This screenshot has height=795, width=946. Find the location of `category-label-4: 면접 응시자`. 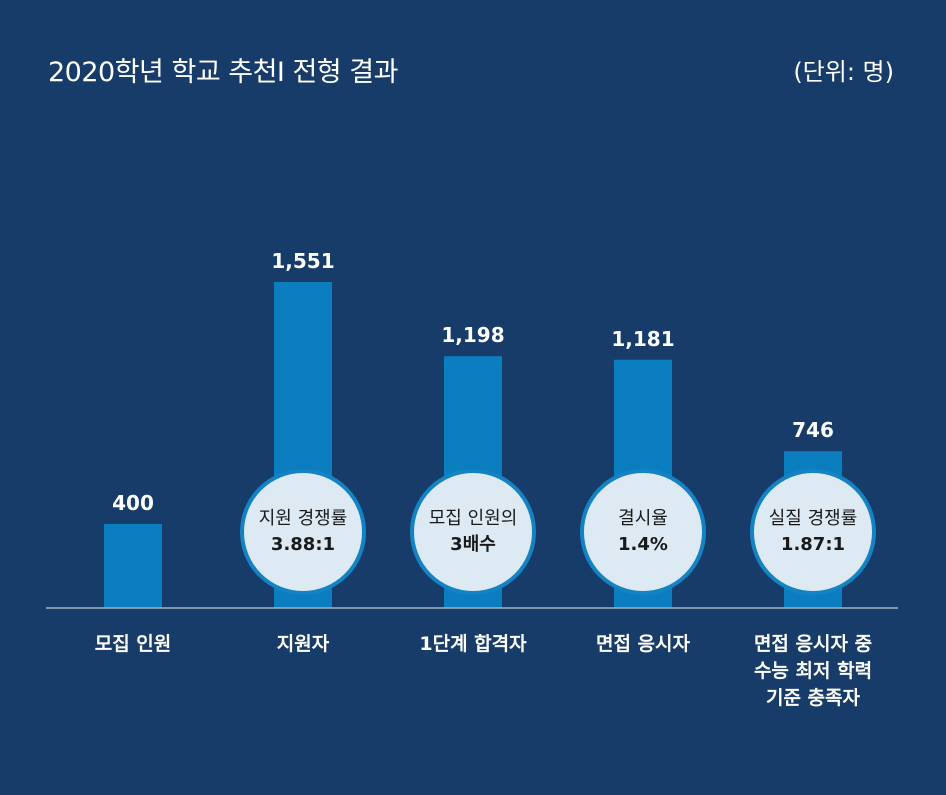

category-label-4: 면접 응시자 is located at coordinates (643, 644).